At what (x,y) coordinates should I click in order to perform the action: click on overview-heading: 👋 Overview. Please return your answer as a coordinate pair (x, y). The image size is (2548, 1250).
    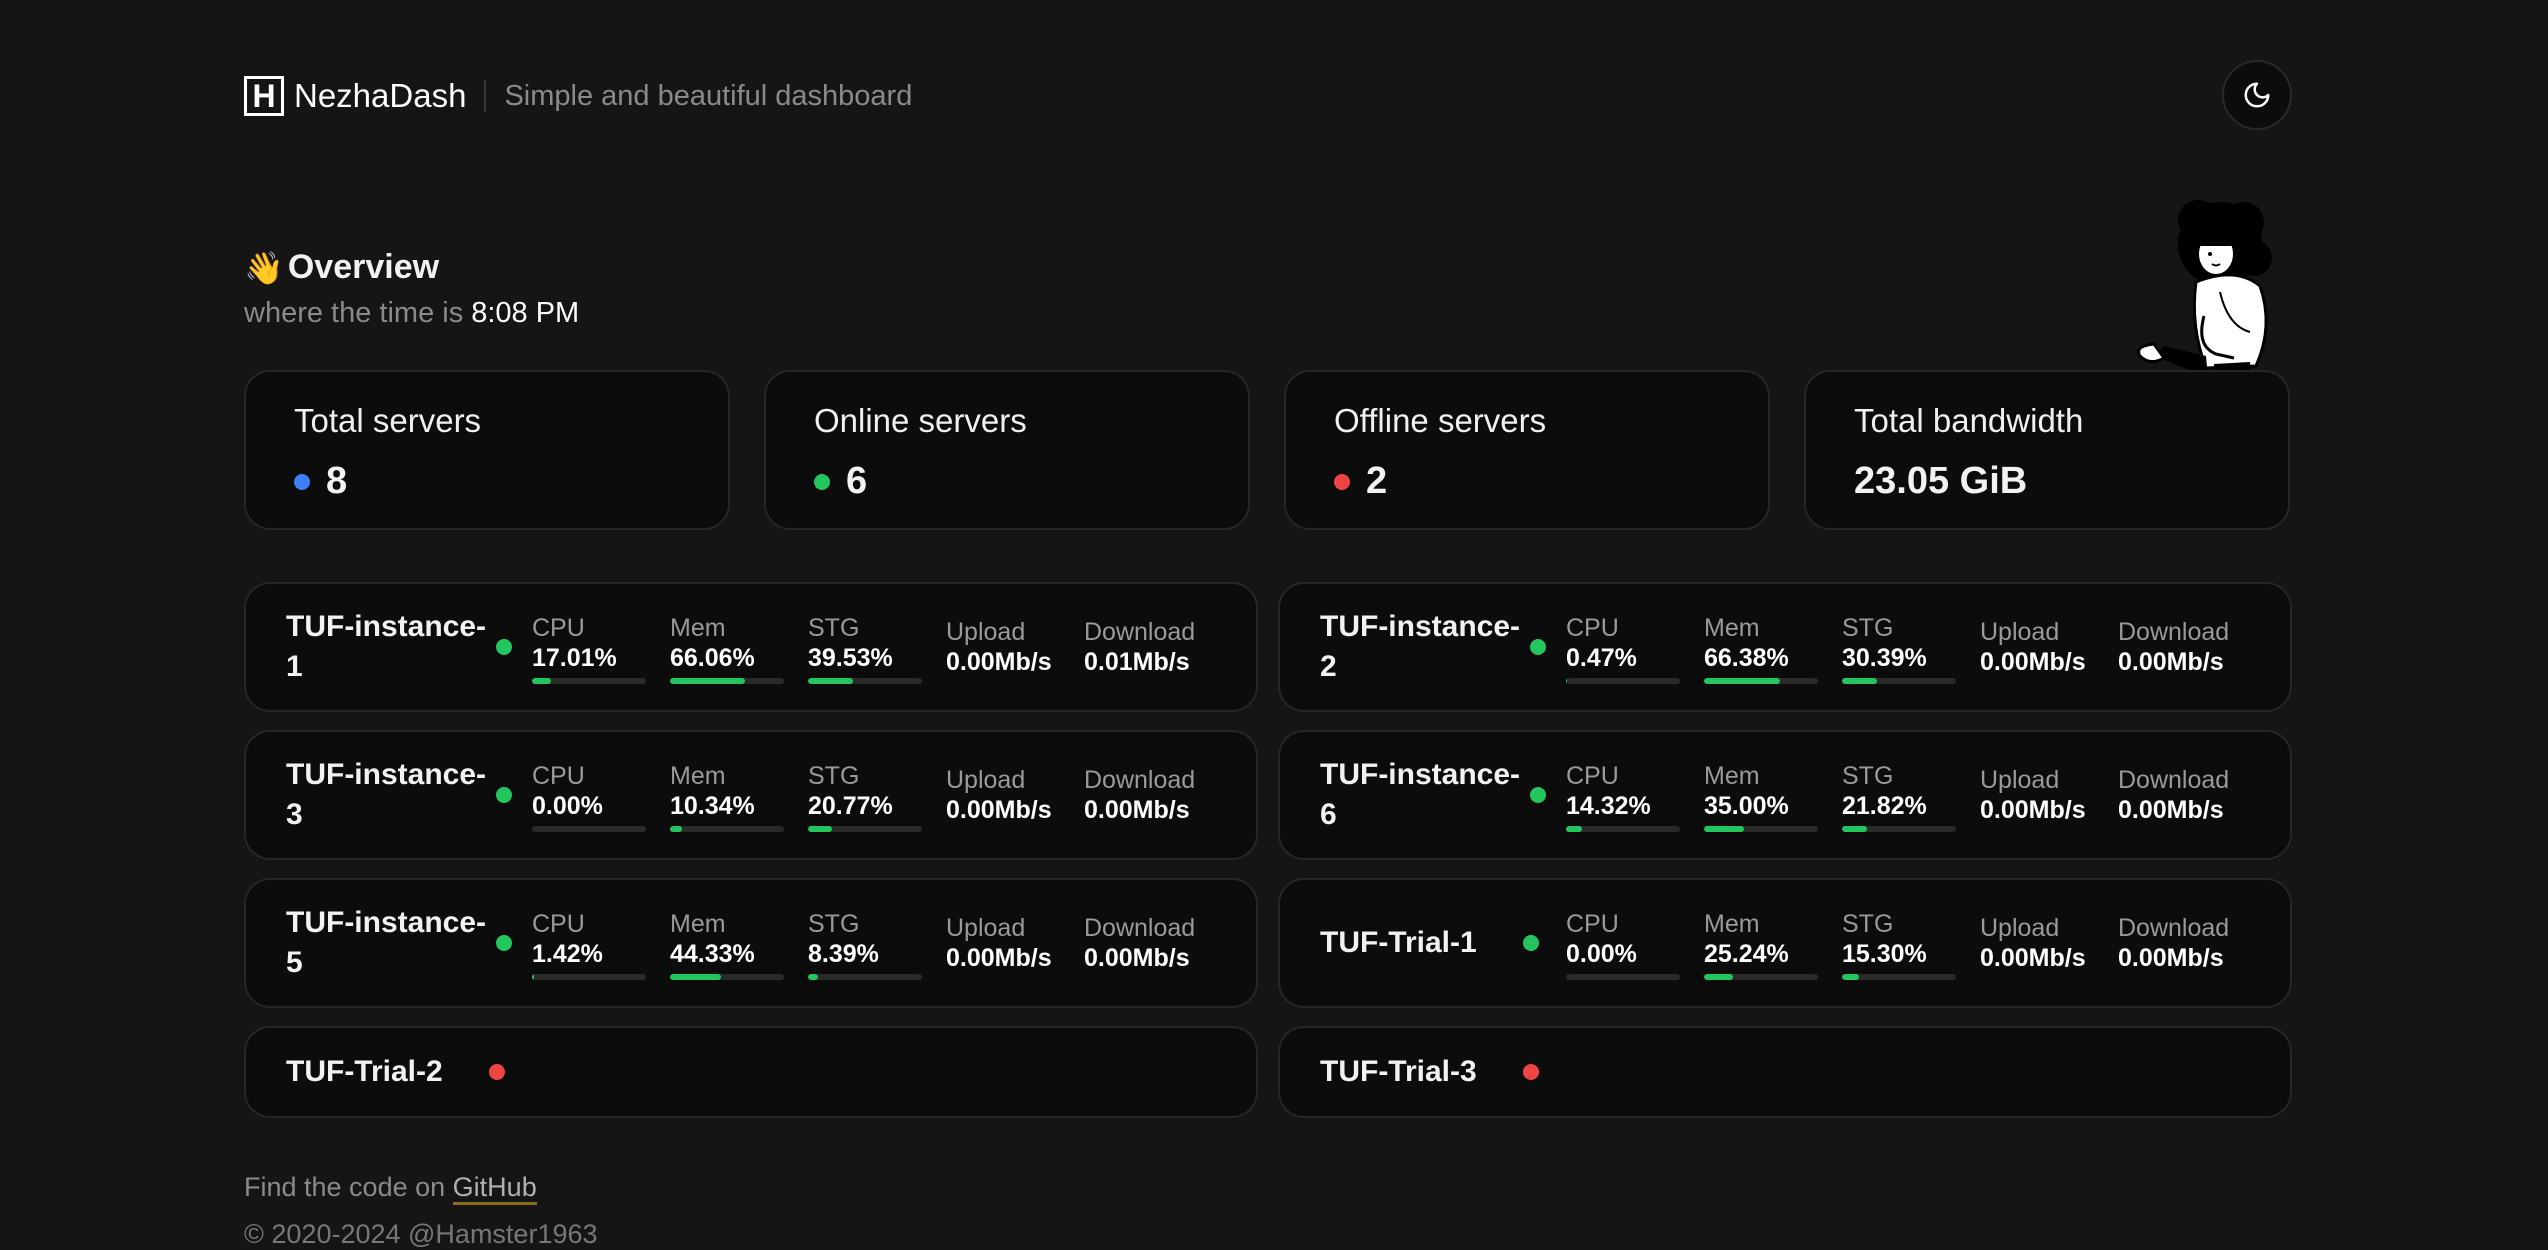
    Looking at the image, I should click on (411, 267).